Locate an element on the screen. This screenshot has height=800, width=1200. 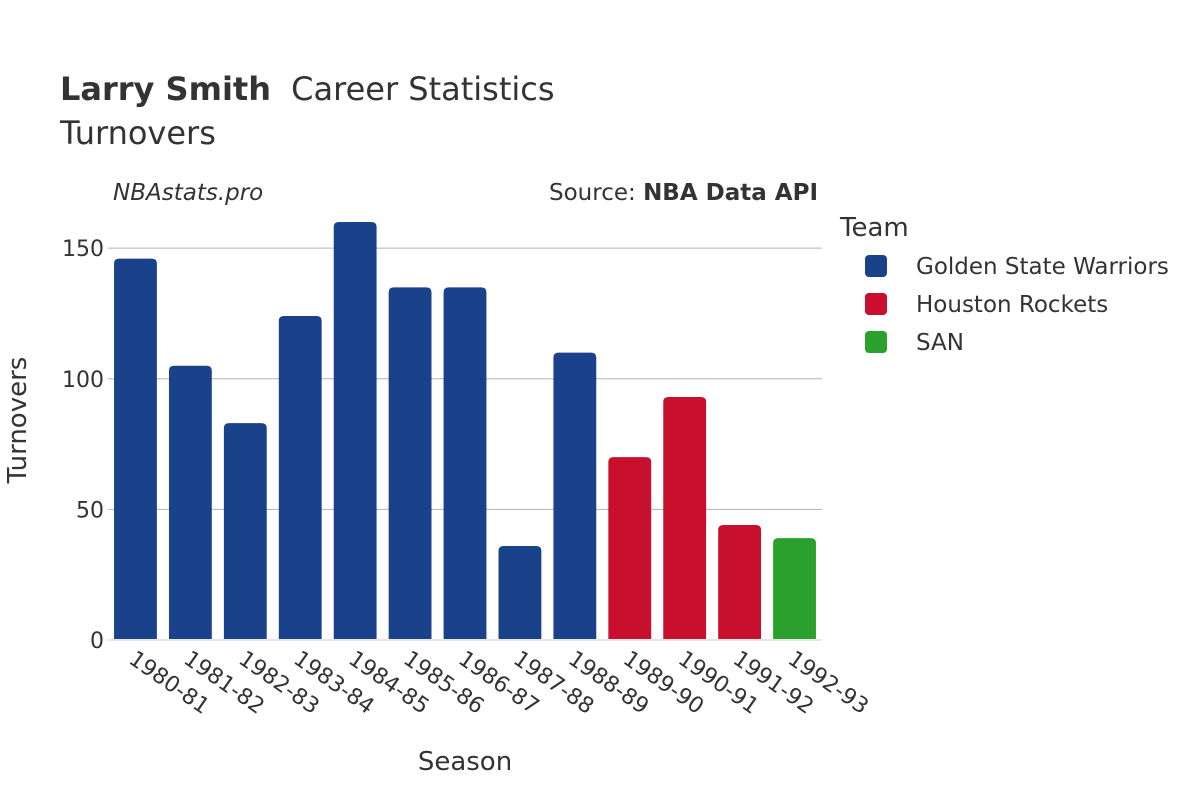
chart-title: Larry Smith Career Statistics is located at coordinates (307, 89).